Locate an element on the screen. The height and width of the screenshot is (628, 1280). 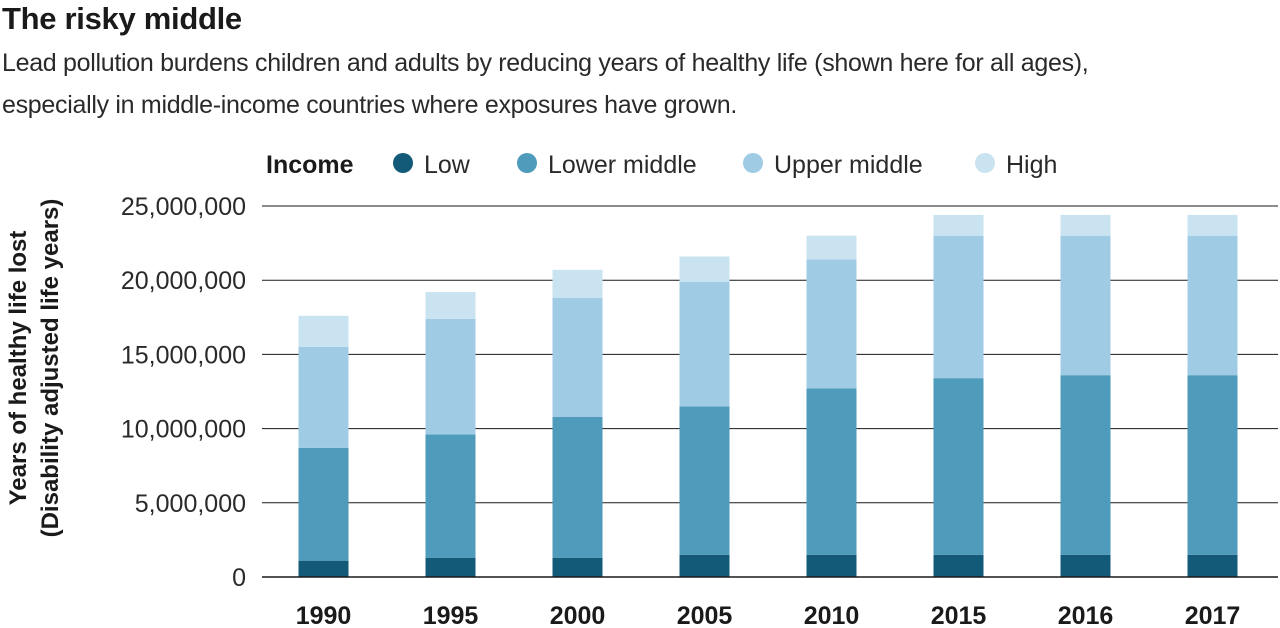
bar-lower-middle-1990 is located at coordinates (323, 504).